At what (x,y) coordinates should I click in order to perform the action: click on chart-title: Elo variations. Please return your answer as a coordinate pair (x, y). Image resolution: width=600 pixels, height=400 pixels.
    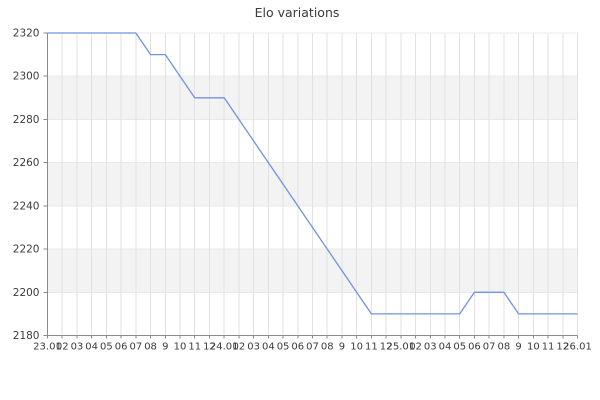
    Looking at the image, I should click on (297, 12).